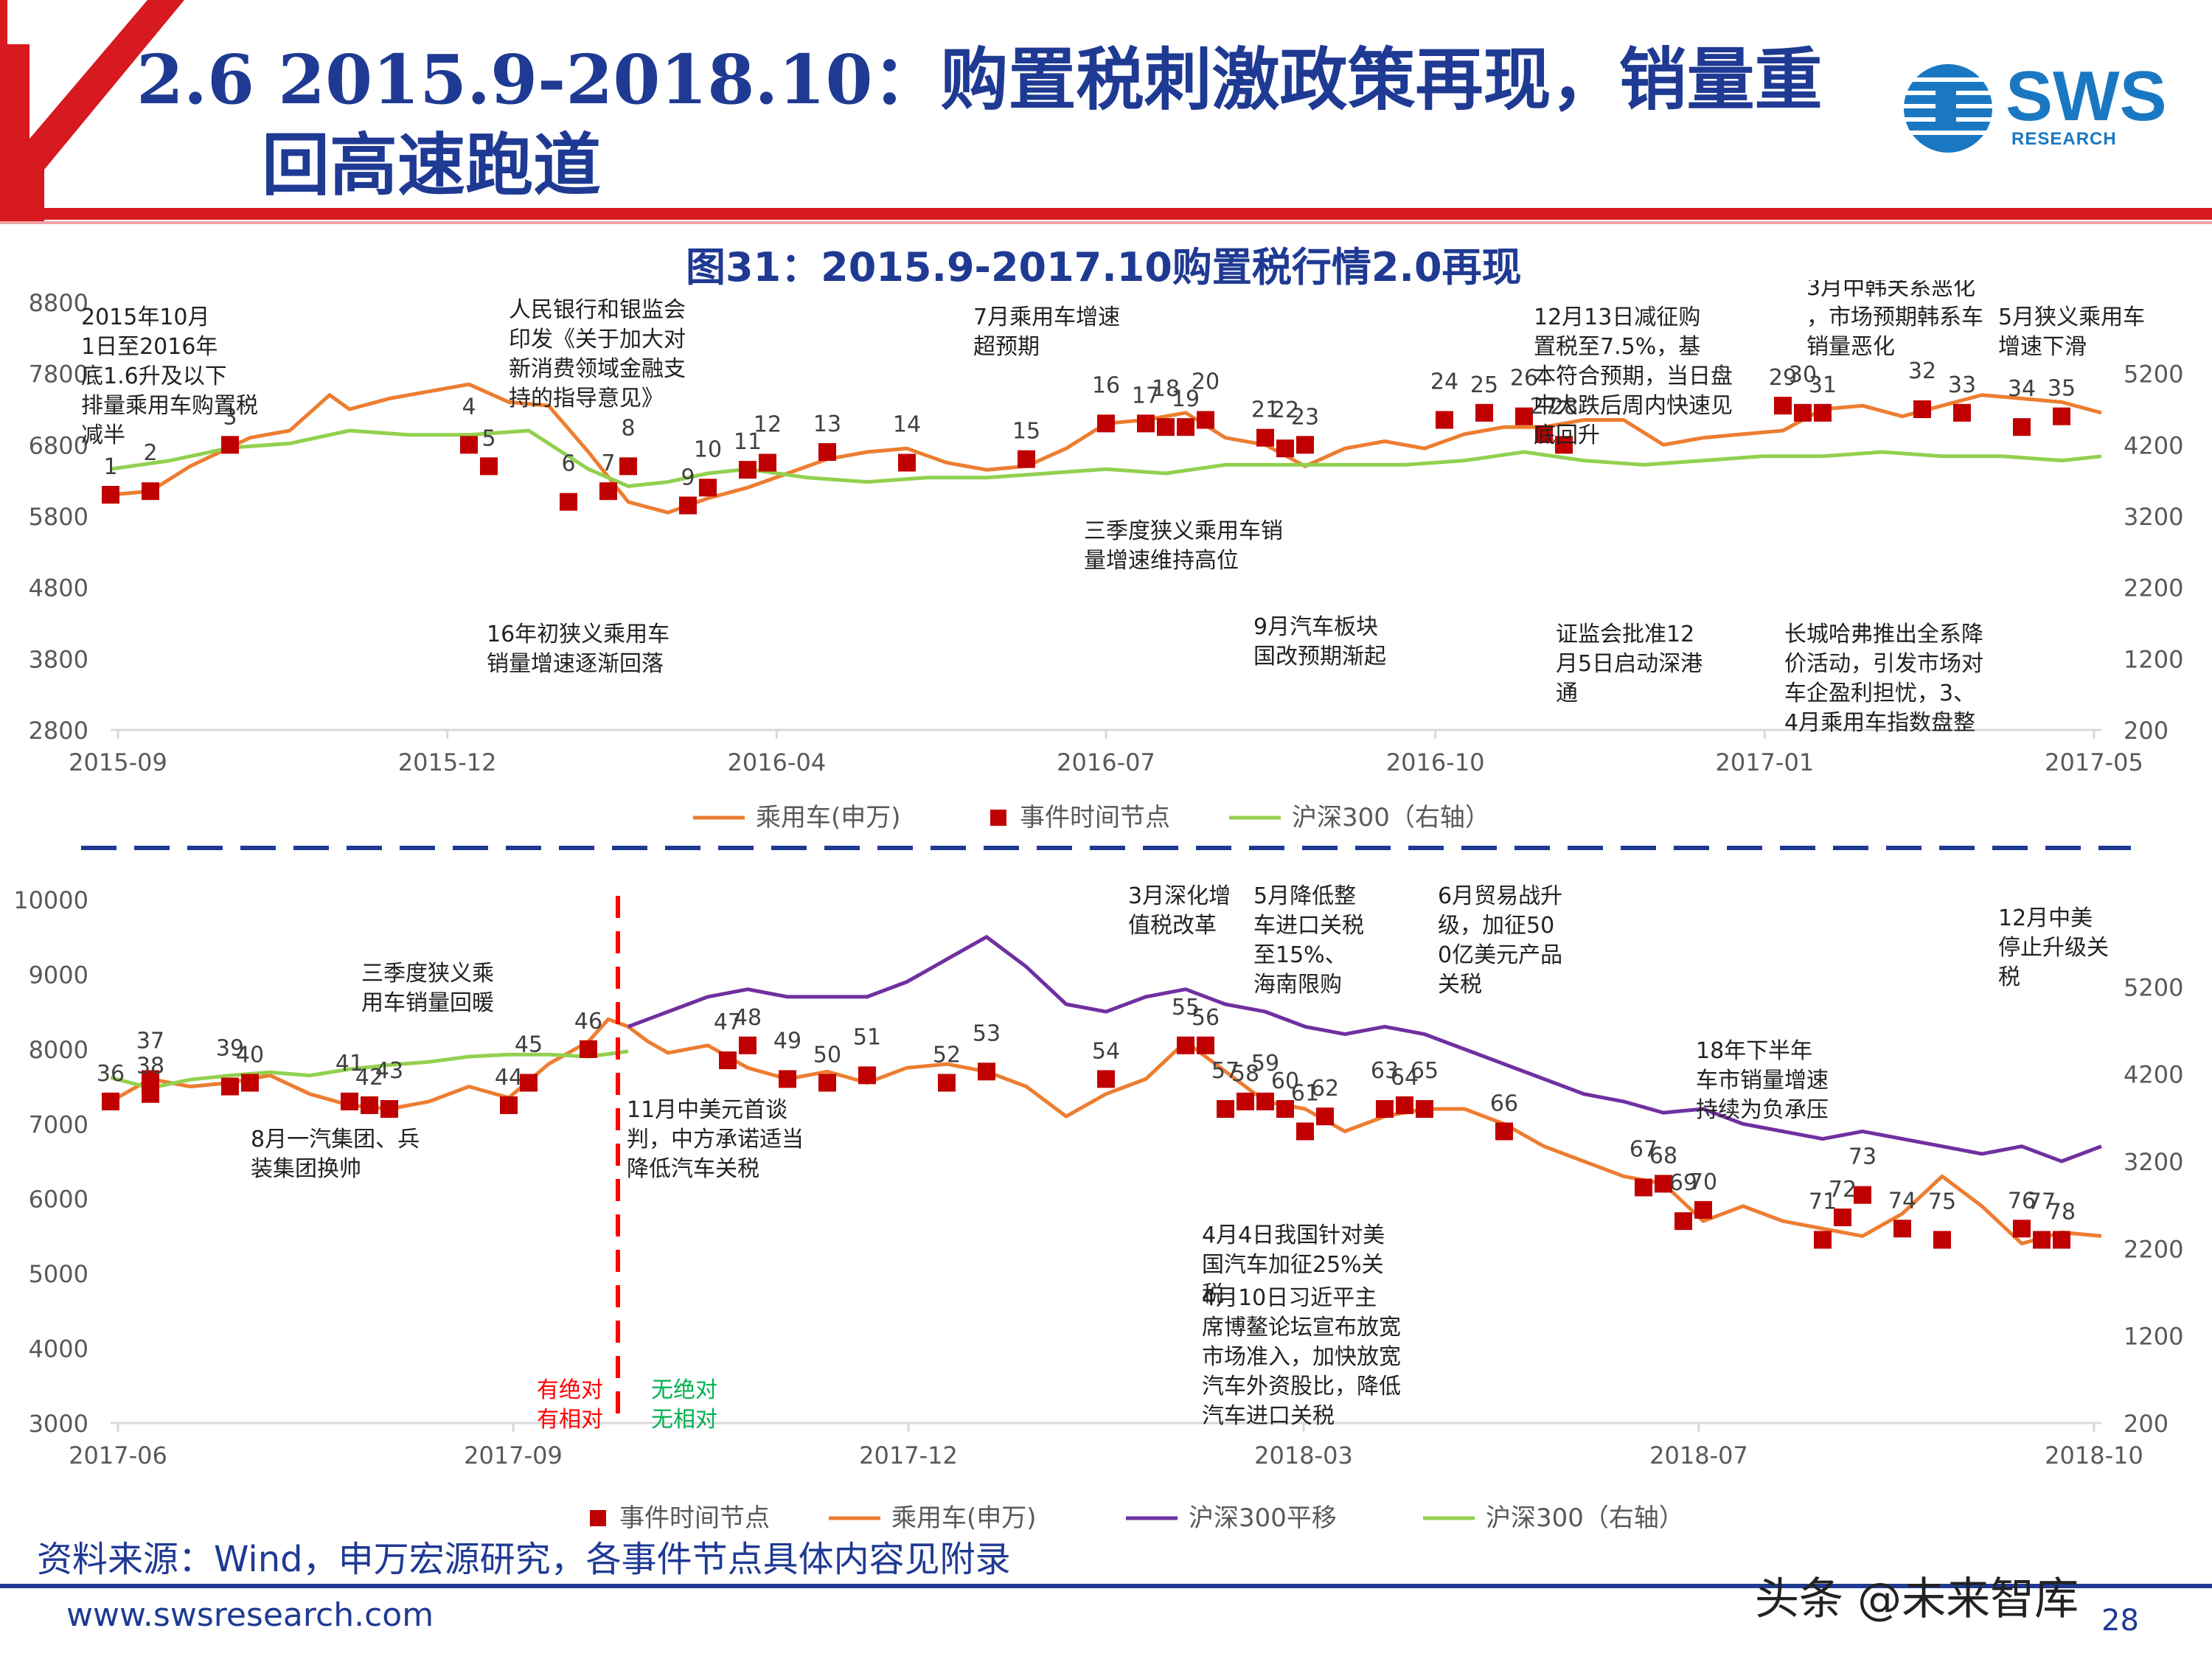 Image resolution: width=2212 pixels, height=1659 pixels. I want to click on event-label: 1, so click(110, 467).